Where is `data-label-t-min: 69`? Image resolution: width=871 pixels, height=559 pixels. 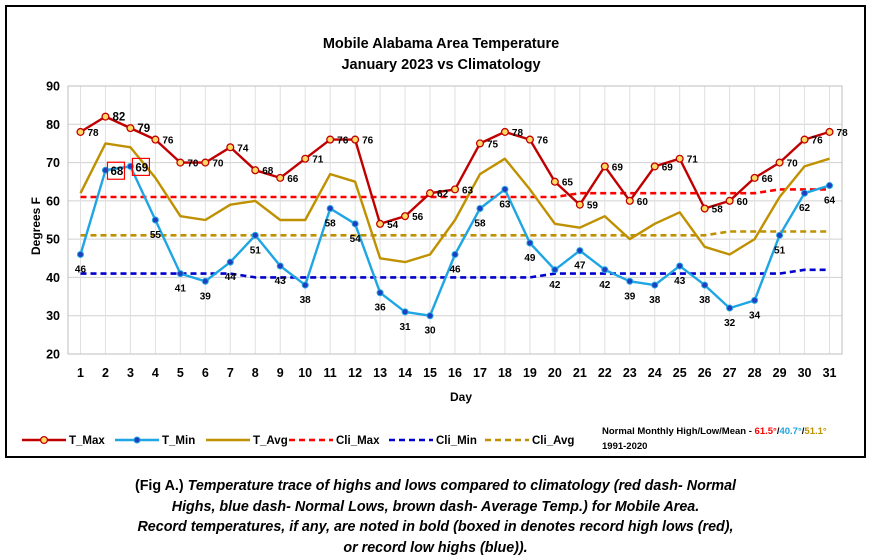 data-label-t-min: 69 is located at coordinates (141, 168).